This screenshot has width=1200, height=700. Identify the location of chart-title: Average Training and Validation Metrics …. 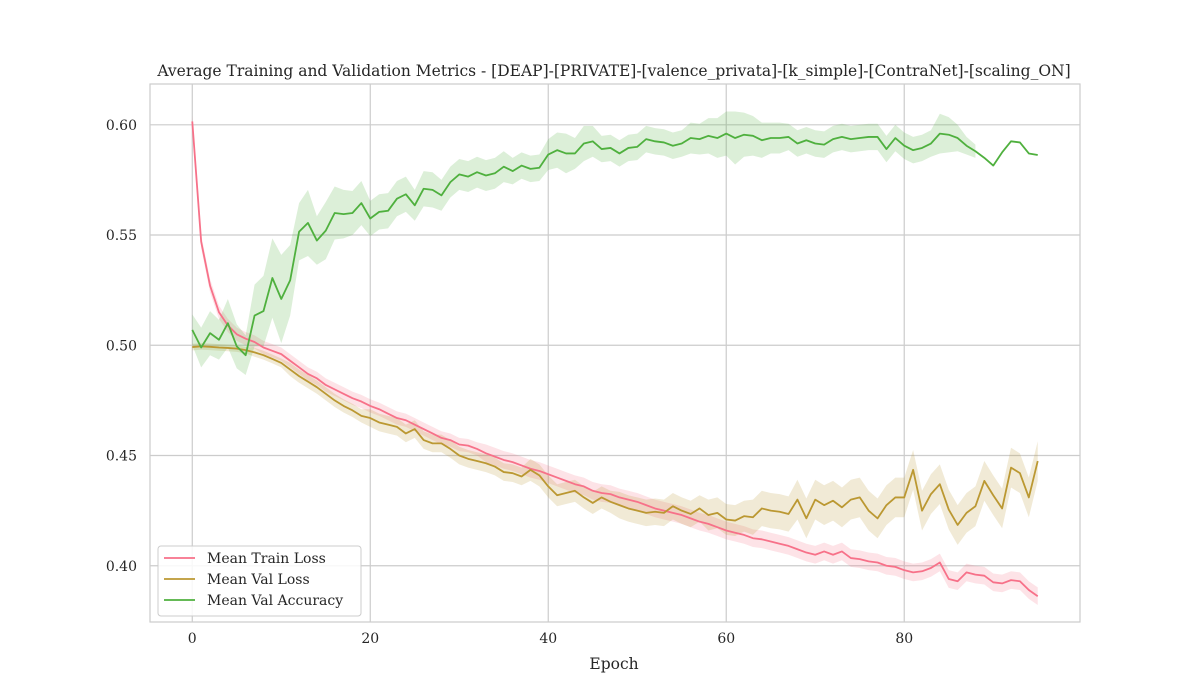
(613, 71).